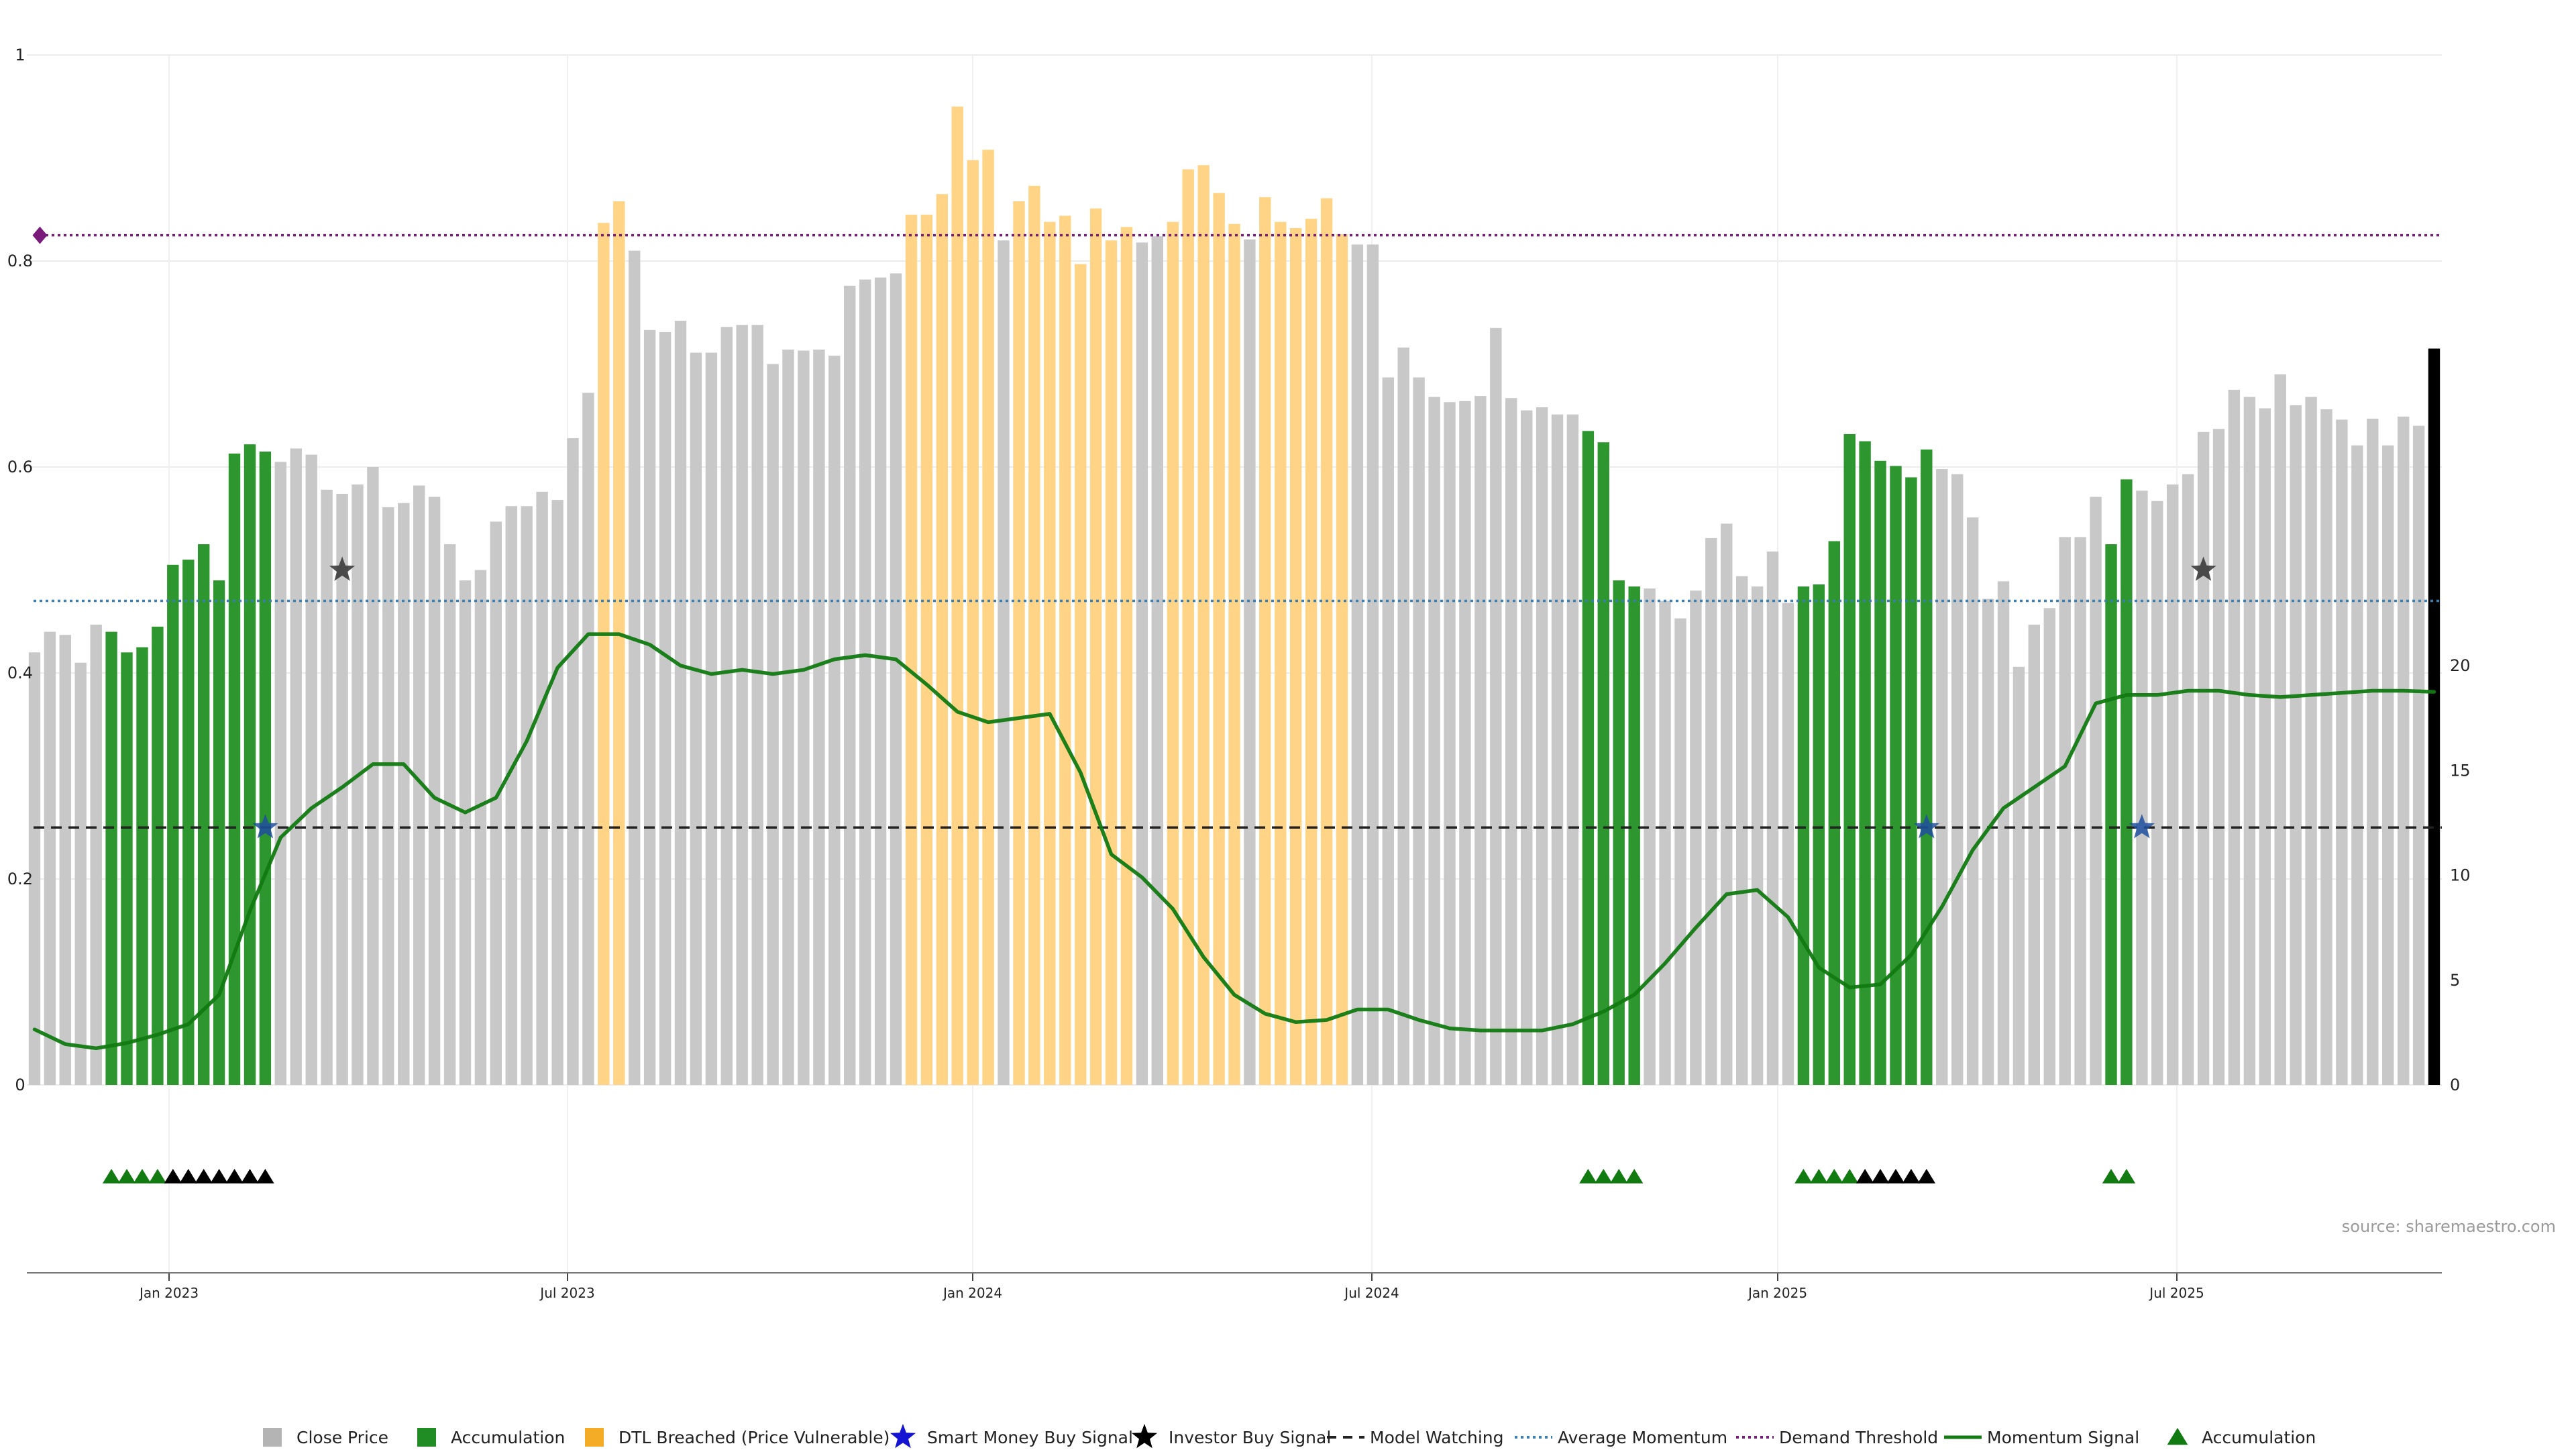 The height and width of the screenshot is (1452, 2576). What do you see at coordinates (1371, 1293) in the screenshot?
I see `x-tick-label: Jul 2024` at bounding box center [1371, 1293].